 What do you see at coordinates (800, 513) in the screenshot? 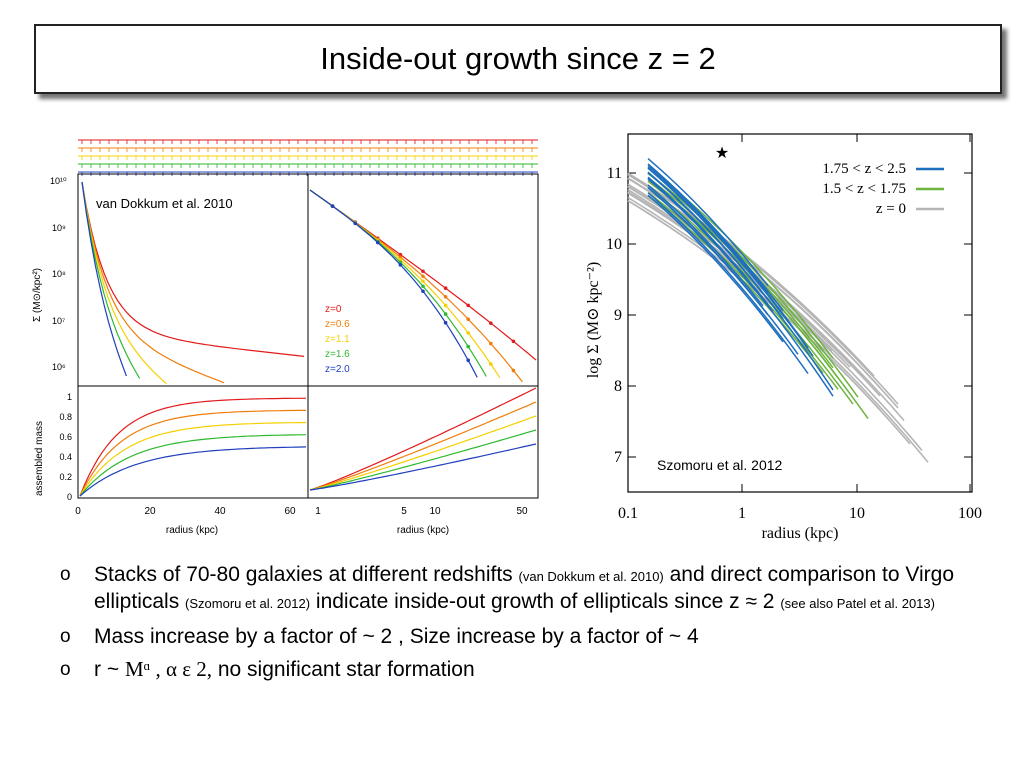
I see `szomoru-xticks: 0.1 1 10 100` at bounding box center [800, 513].